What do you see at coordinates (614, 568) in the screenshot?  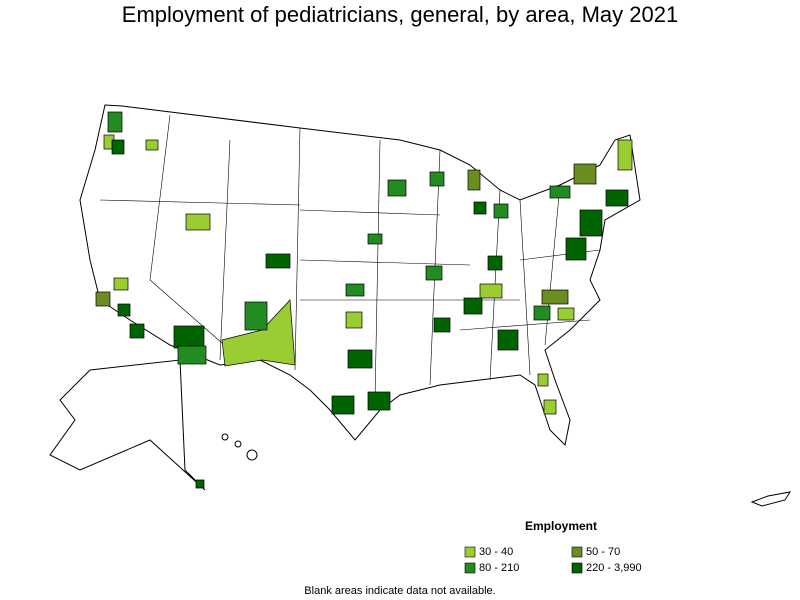 I see `legend-label: 220 - 3,990` at bounding box center [614, 568].